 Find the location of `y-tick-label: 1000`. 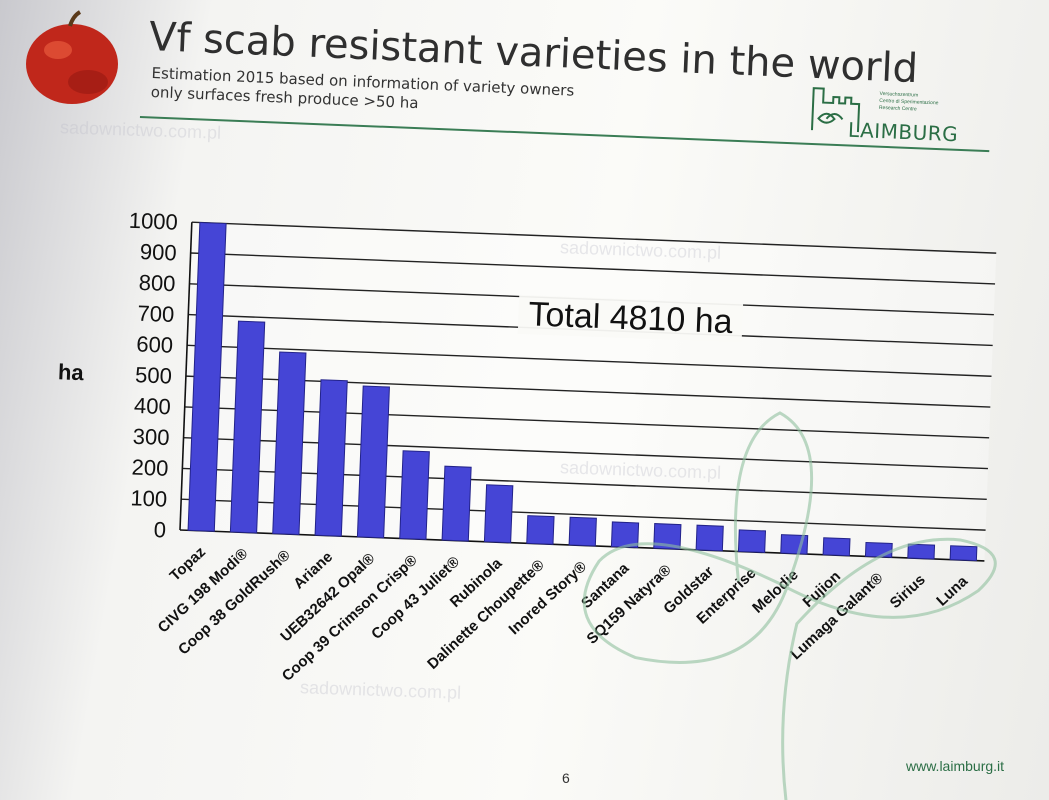

y-tick-label: 1000 is located at coordinates (153, 221).